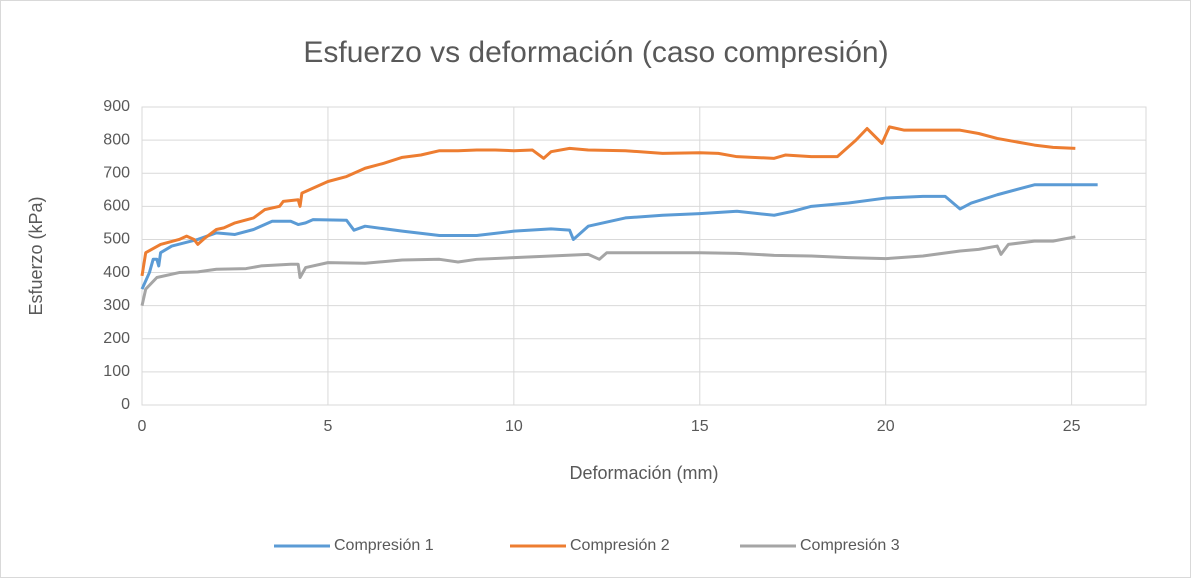 The width and height of the screenshot is (1192, 579). What do you see at coordinates (36, 255) in the screenshot?
I see `y-axis-label: Esfuerzo (kPa)` at bounding box center [36, 255].